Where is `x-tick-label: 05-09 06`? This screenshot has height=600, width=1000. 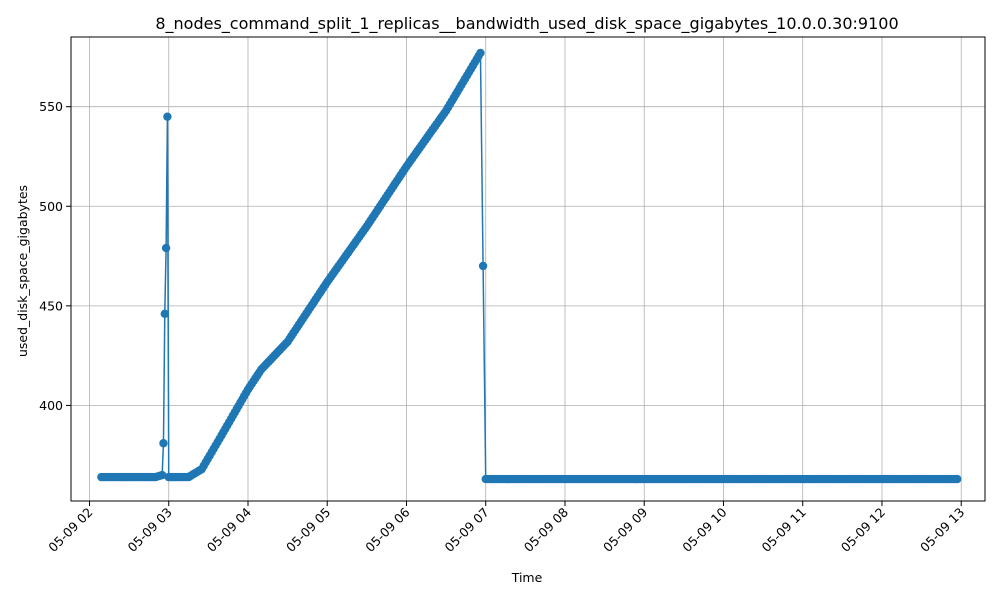
x-tick-label: 05-09 06 is located at coordinates (387, 529).